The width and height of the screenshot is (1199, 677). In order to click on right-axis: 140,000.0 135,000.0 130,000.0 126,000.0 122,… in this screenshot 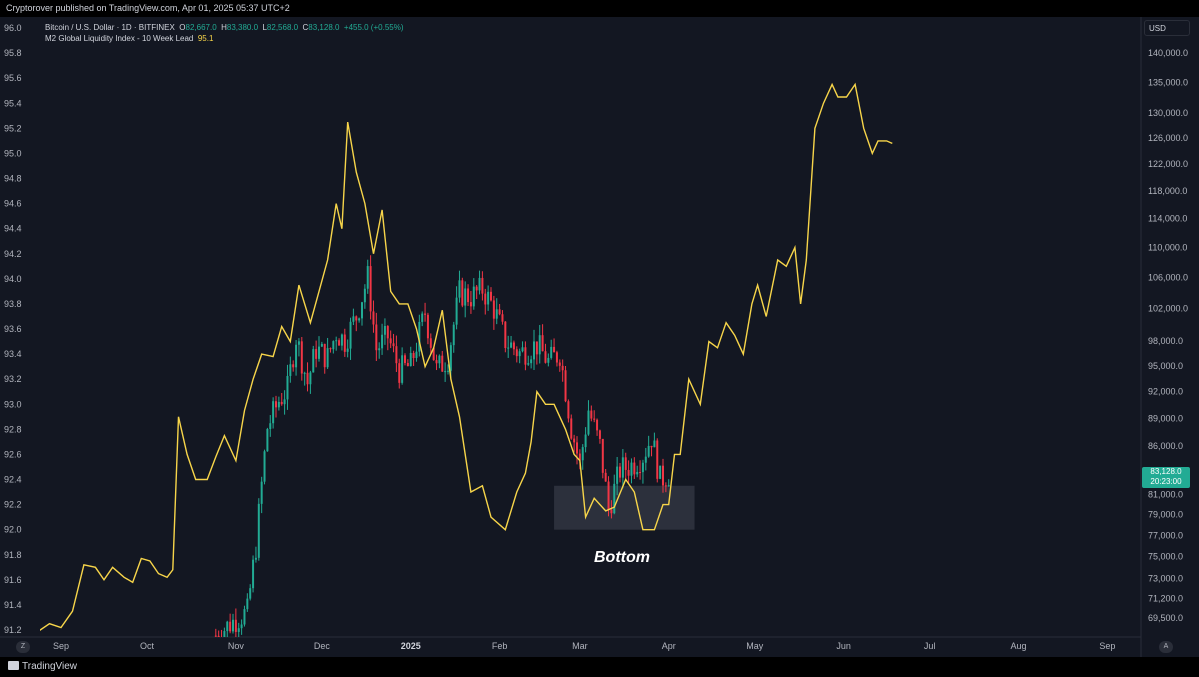, I will do `click(1168, 335)`.